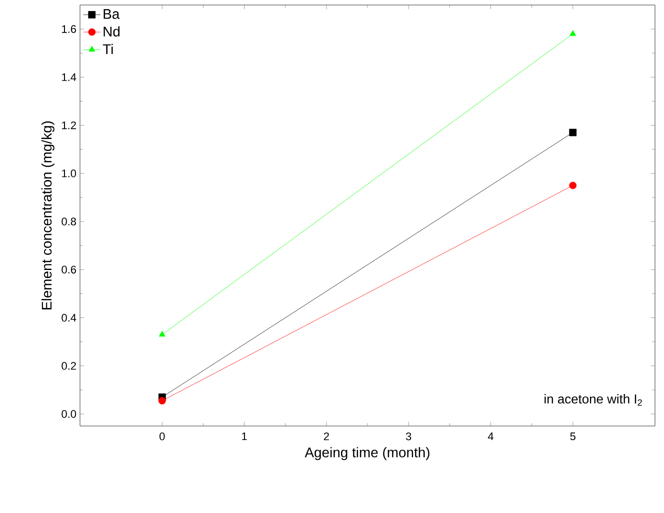 This screenshot has height=513, width=664. Describe the element at coordinates (112, 14) in the screenshot. I see `legend-label: Ba` at that location.